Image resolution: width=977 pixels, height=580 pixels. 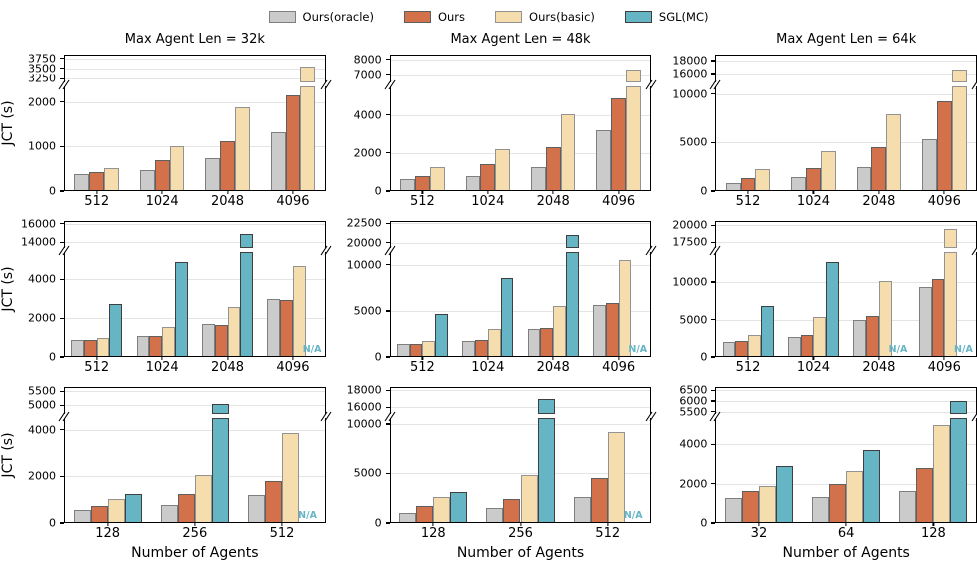 What do you see at coordinates (608, 533) in the screenshot?
I see `x-tick-label: 512` at bounding box center [608, 533].